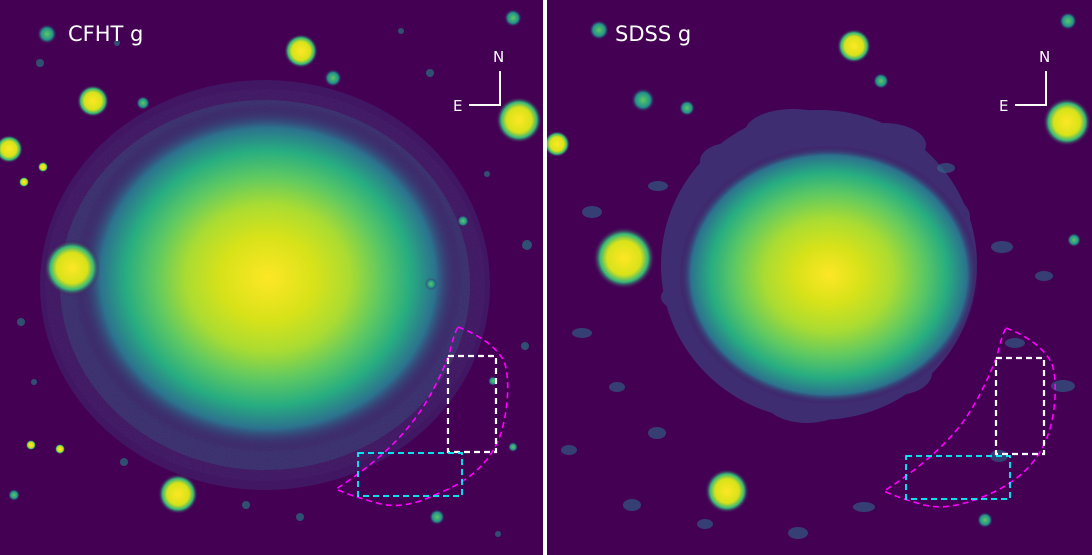  I want to click on panel-title: SDSS g, so click(653, 34).